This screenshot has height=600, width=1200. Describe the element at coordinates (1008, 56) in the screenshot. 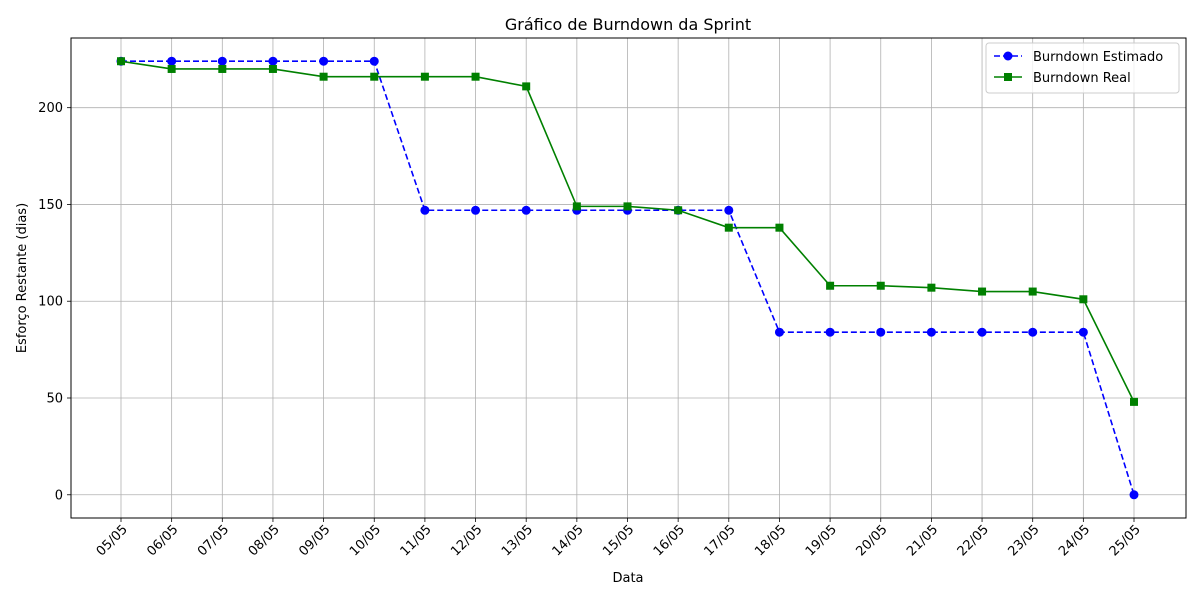

I see `legend-marker-estimado` at that location.